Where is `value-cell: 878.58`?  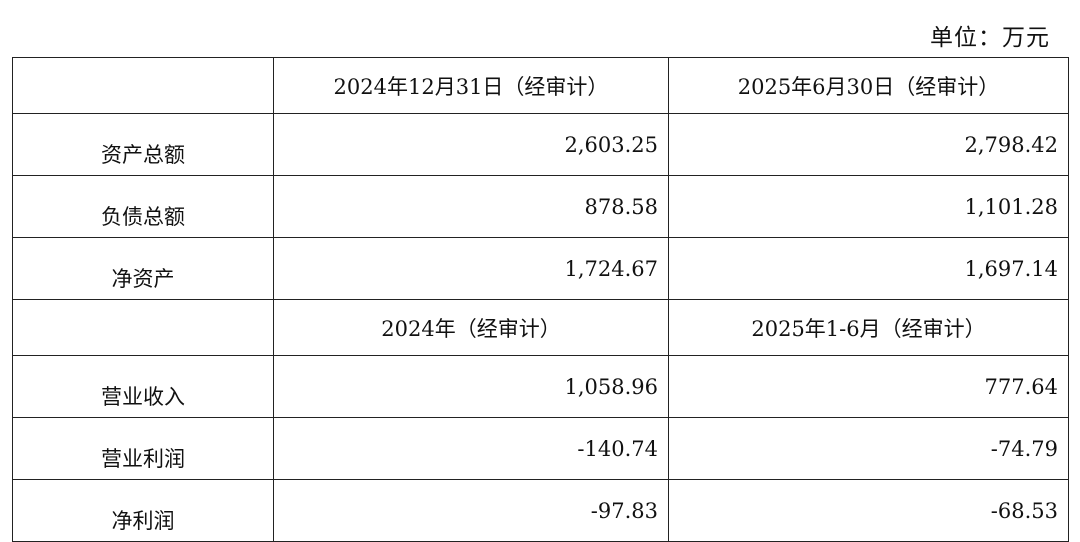 value-cell: 878.58 is located at coordinates (471, 206).